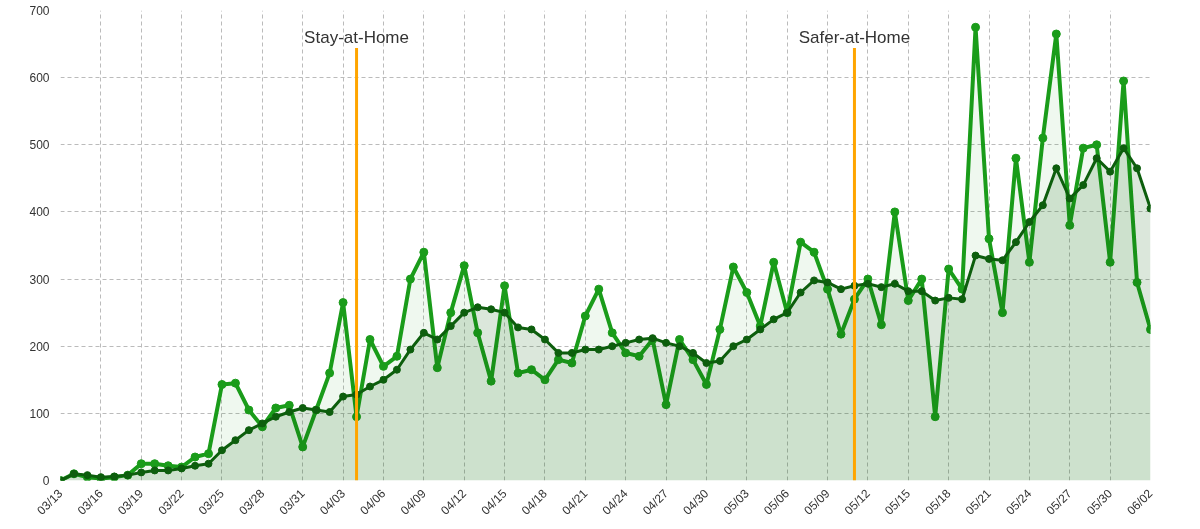 This screenshot has height=529, width=1200. What do you see at coordinates (39, 212) in the screenshot?
I see `y-tick-label: 400` at bounding box center [39, 212].